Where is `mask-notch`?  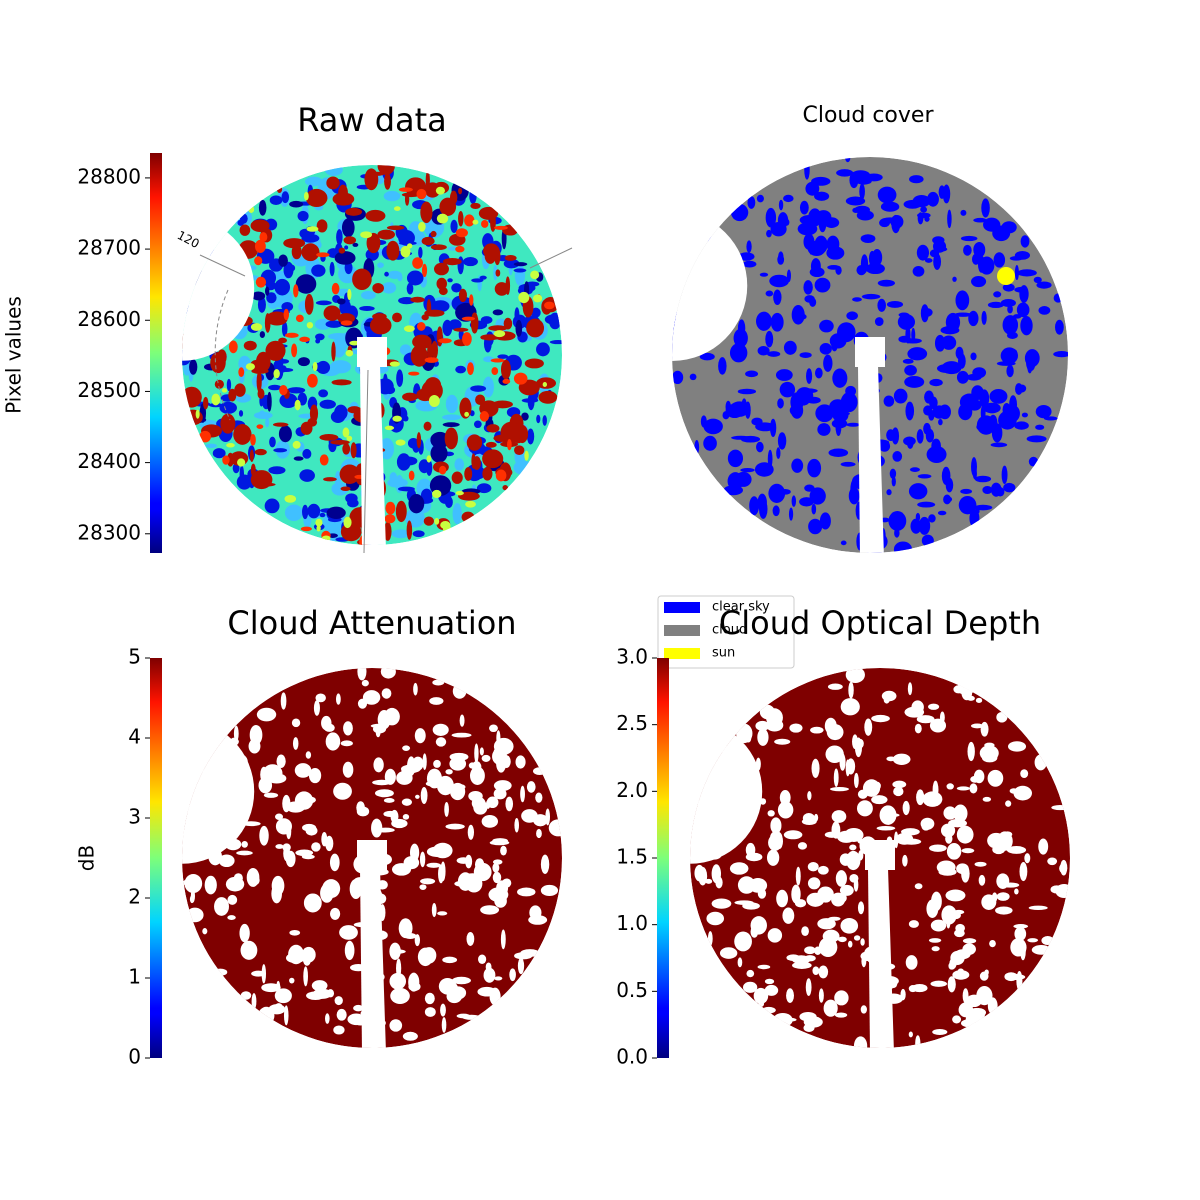 mask-notch is located at coordinates (710, 285).